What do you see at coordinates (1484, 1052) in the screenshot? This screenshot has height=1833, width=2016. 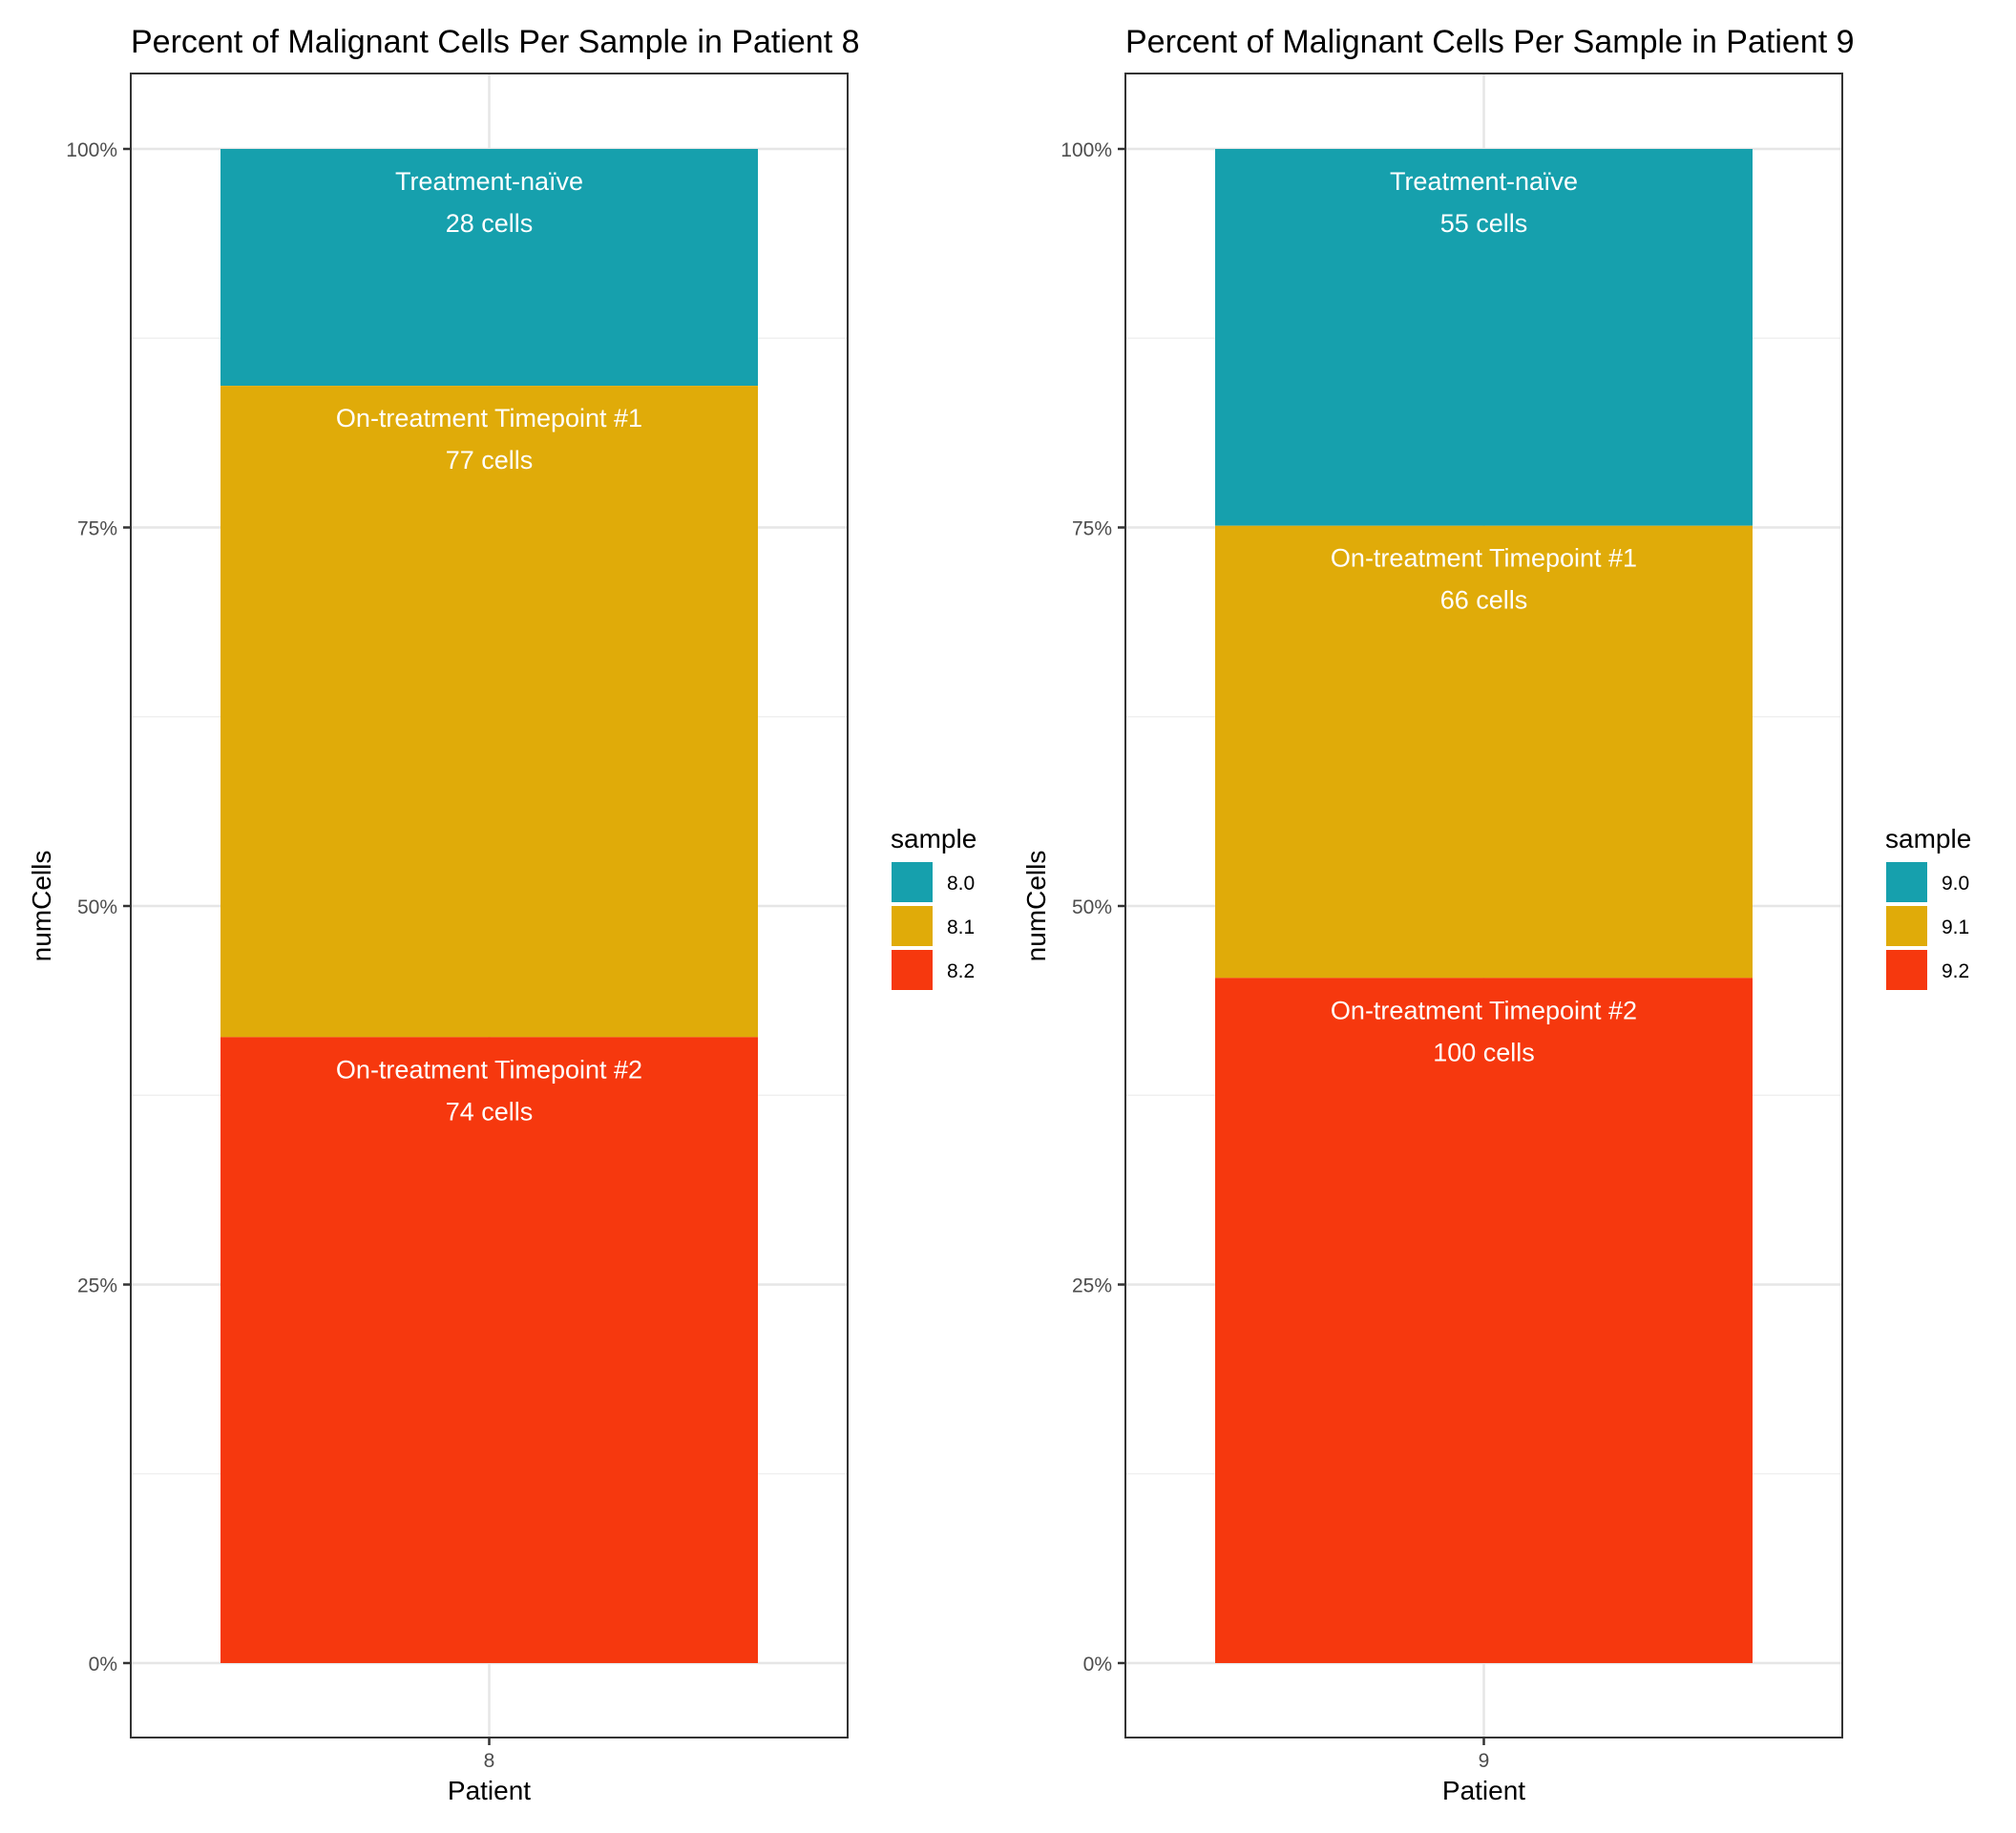 I see `bar-label-count: 100 cells` at bounding box center [1484, 1052].